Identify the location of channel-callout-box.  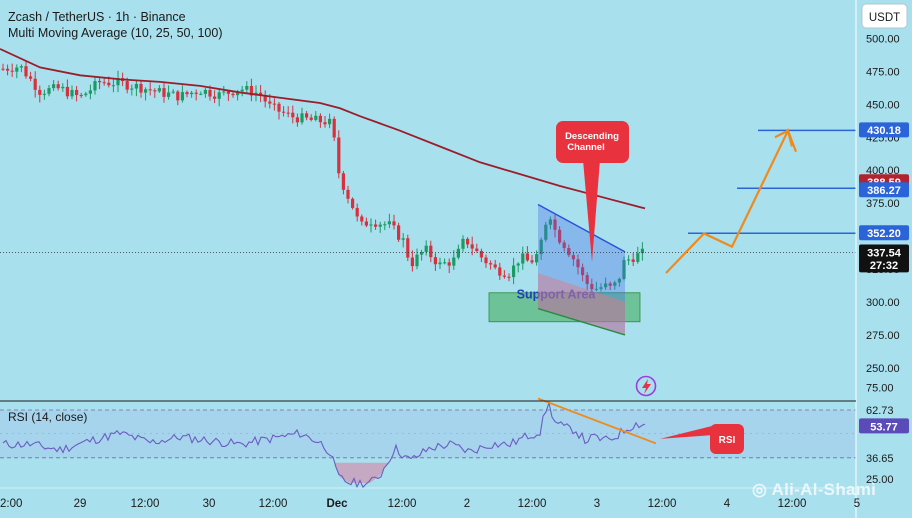
(592, 142).